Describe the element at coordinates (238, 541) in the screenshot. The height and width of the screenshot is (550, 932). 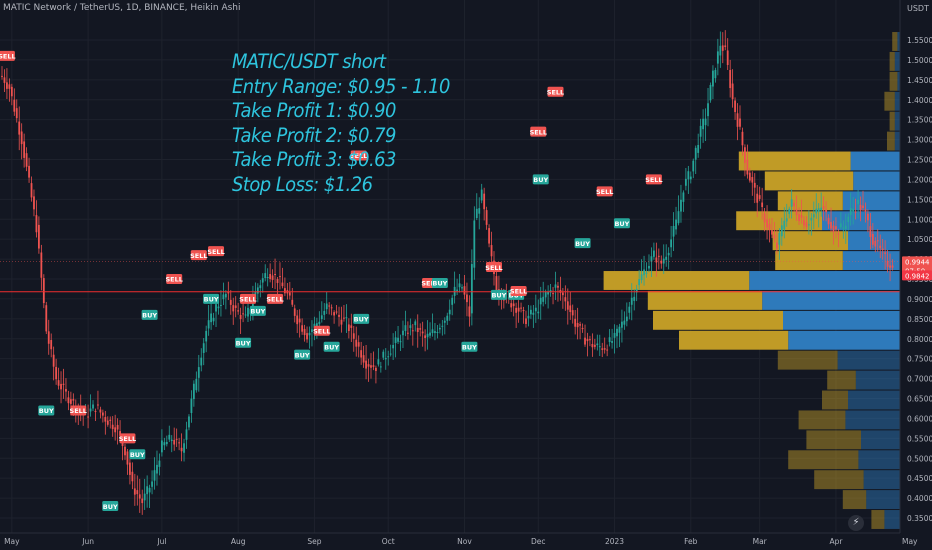
I see `x-tick-label: Aug` at that location.